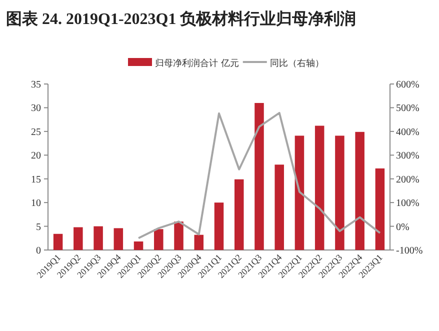  Describe the element at coordinates (408, 204) in the screenshot. I see `y2-tick-label: 100%` at that location.